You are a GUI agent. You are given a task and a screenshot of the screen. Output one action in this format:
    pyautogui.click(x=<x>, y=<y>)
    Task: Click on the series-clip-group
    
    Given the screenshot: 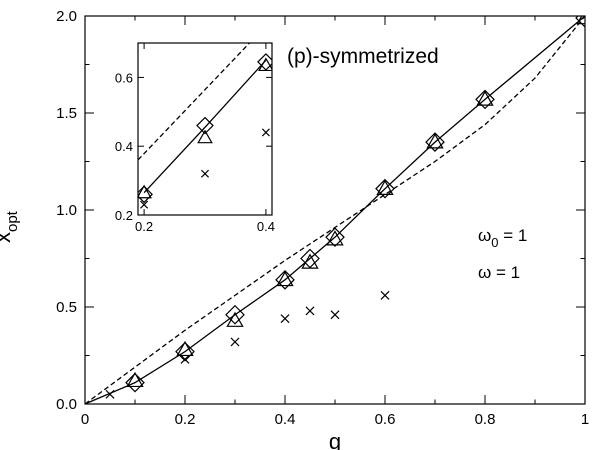 What is the action you would take?
    pyautogui.click(x=205, y=126)
    